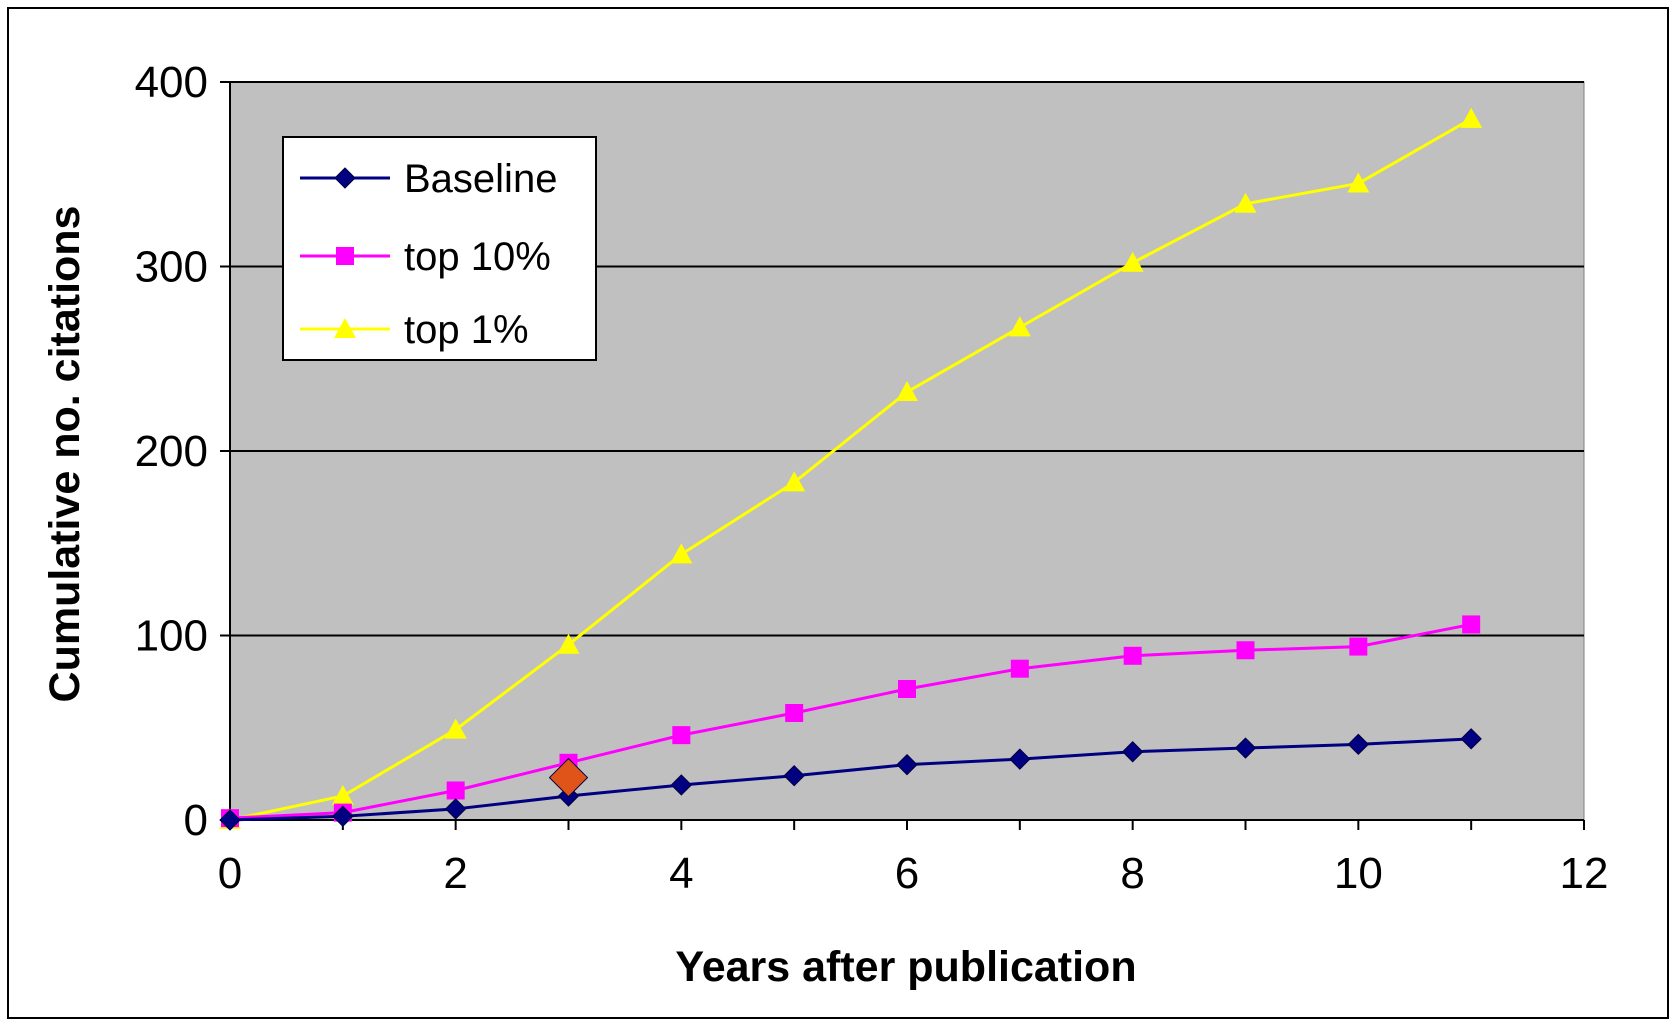 Image resolution: width=1678 pixels, height=1028 pixels. What do you see at coordinates (466, 330) in the screenshot?
I see `legend-label-top-1: top 1%` at bounding box center [466, 330].